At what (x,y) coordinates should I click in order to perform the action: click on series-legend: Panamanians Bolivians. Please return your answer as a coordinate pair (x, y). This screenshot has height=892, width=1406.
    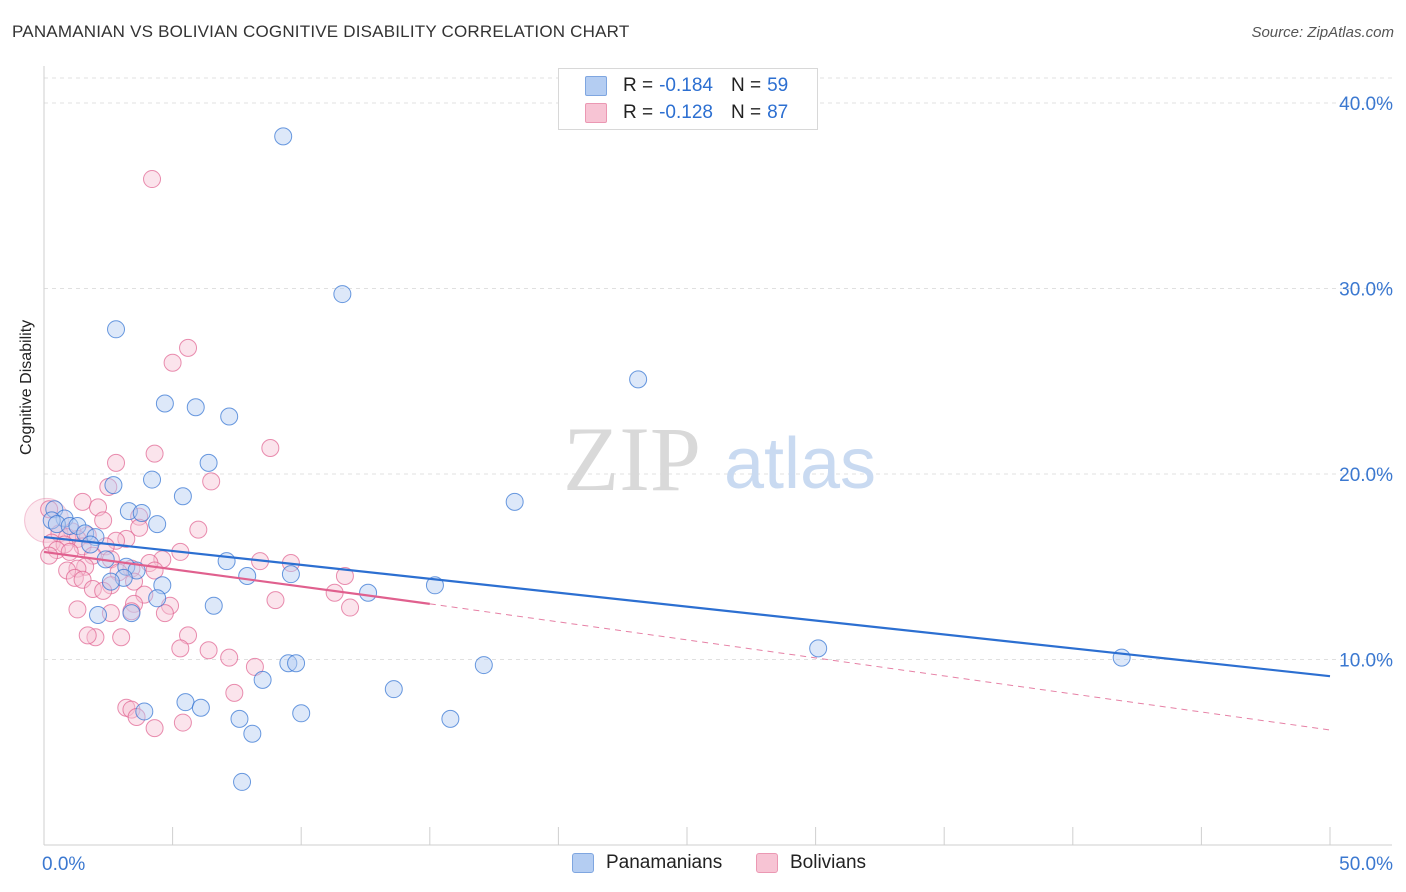
    Looking at the image, I should click on (703, 864).